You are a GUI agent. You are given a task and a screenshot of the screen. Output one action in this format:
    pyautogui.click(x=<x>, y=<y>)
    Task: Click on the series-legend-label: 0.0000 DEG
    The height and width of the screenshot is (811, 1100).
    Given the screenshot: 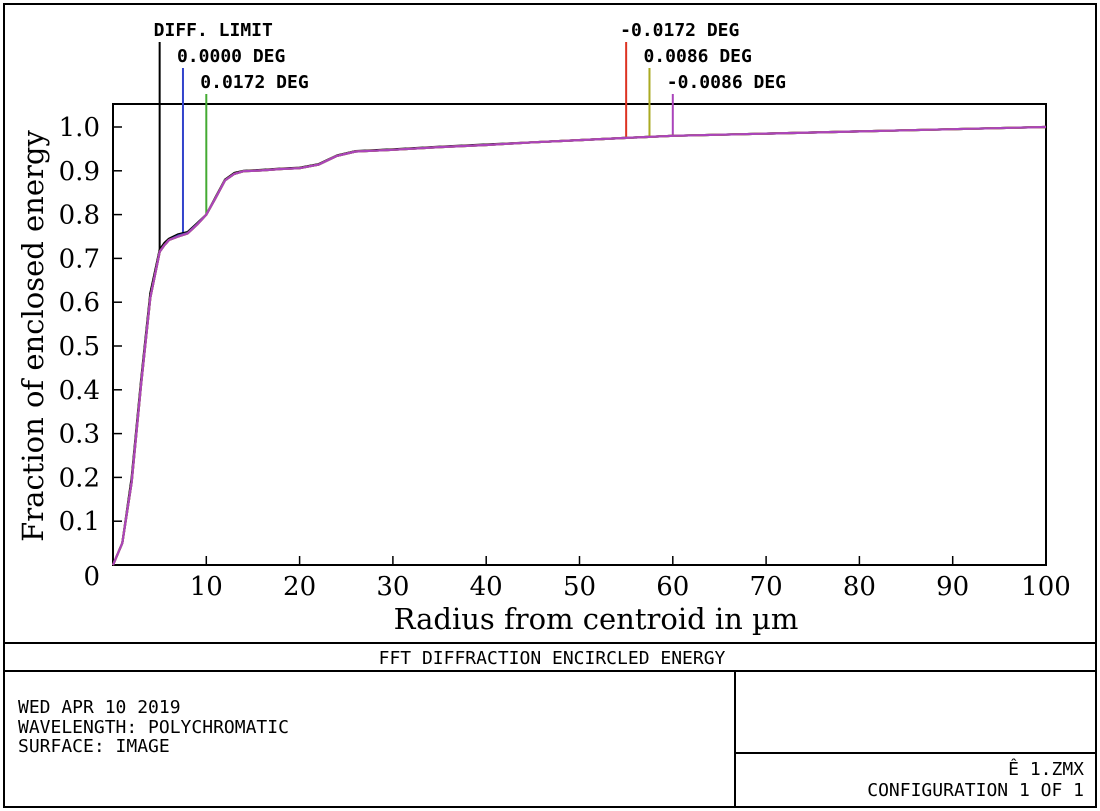 What is the action you would take?
    pyautogui.click(x=231, y=56)
    